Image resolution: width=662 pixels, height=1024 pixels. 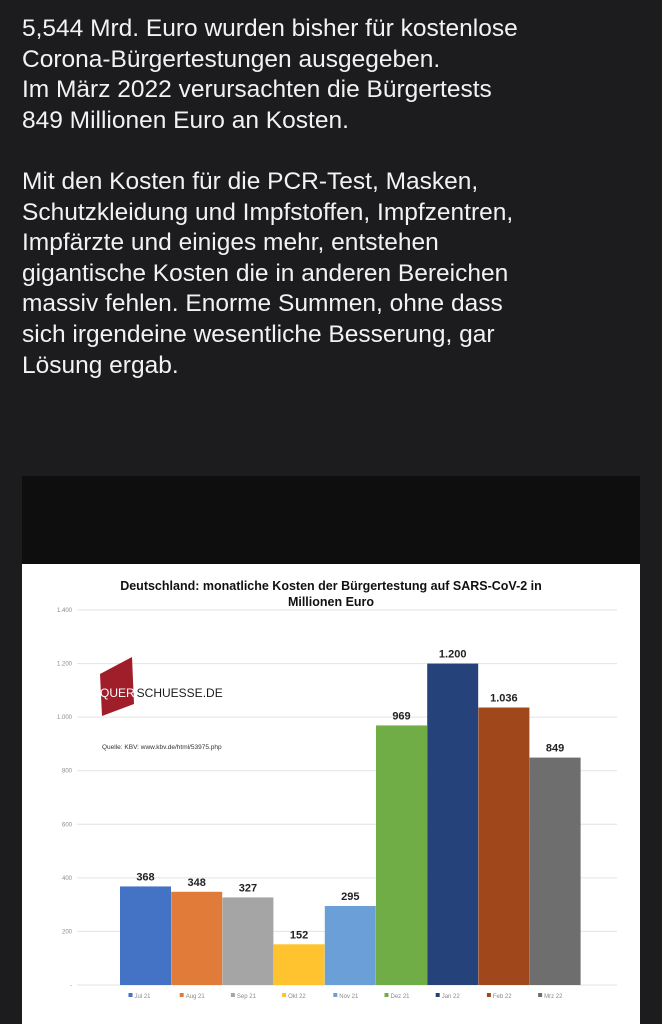 What do you see at coordinates (453, 655) in the screenshot?
I see `data-label: 1.200` at bounding box center [453, 655].